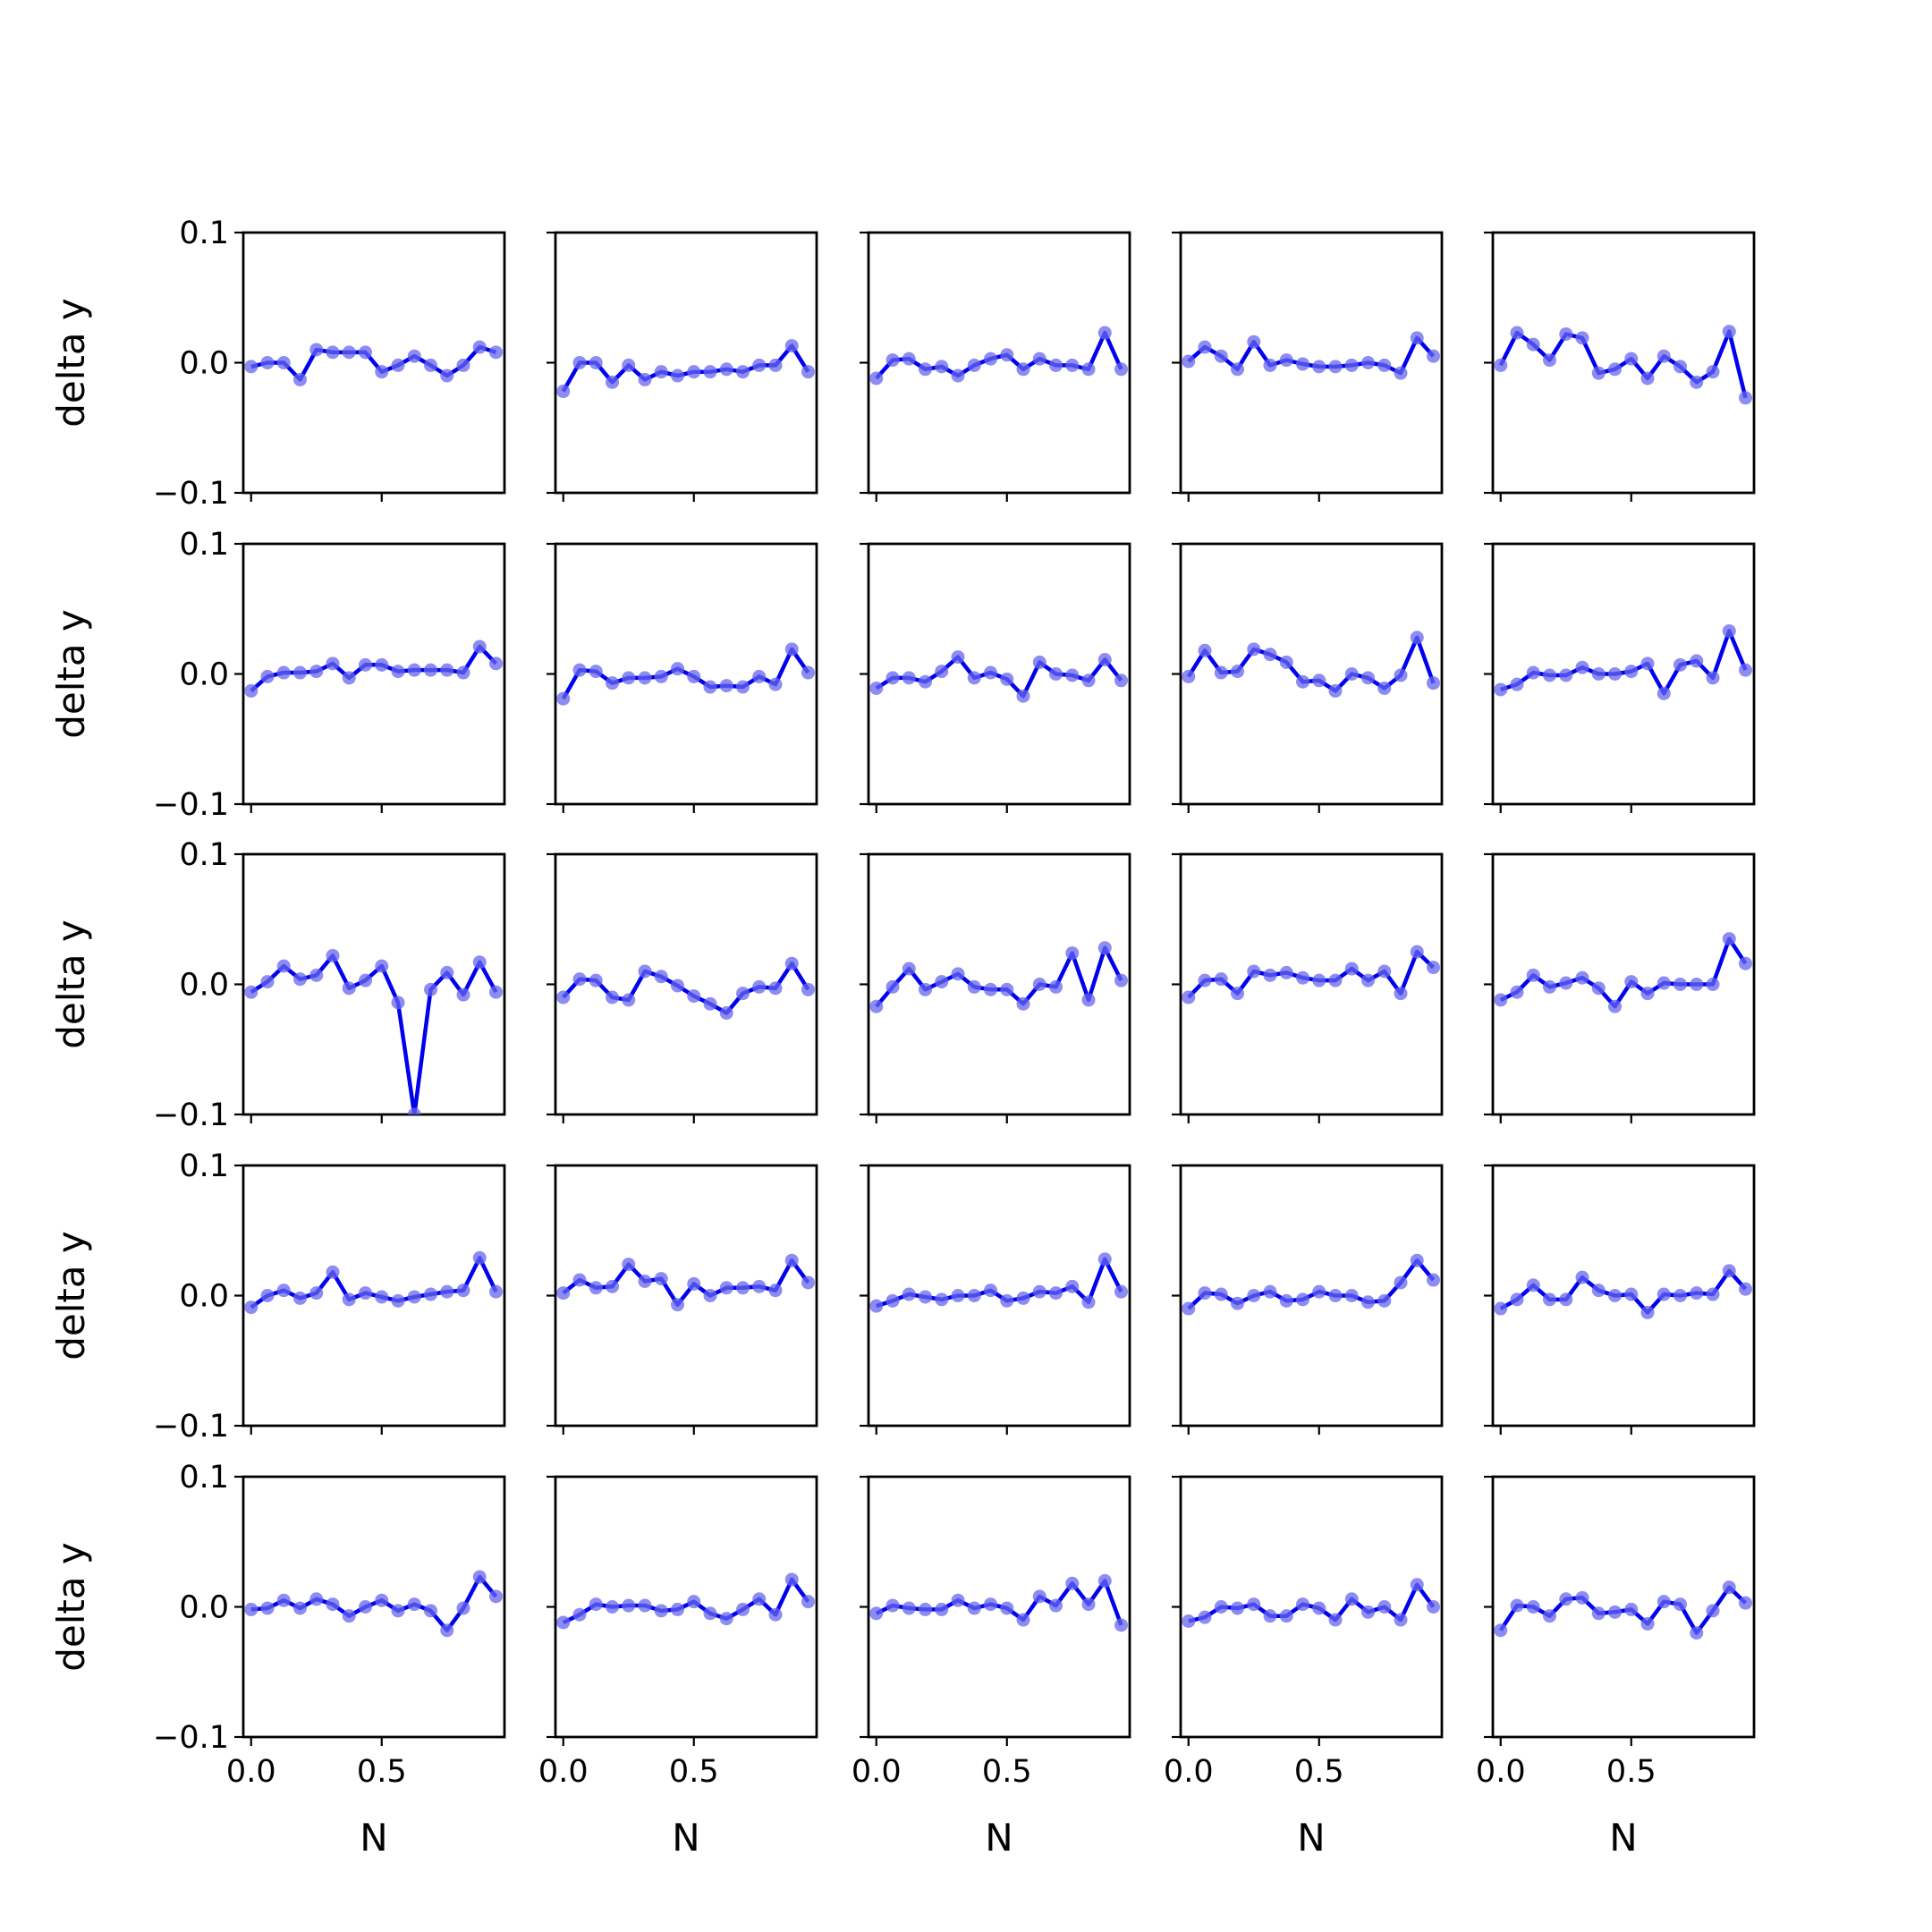  Describe the element at coordinates (682, 366) in the screenshot. I see `subplot-r0c1` at that location.